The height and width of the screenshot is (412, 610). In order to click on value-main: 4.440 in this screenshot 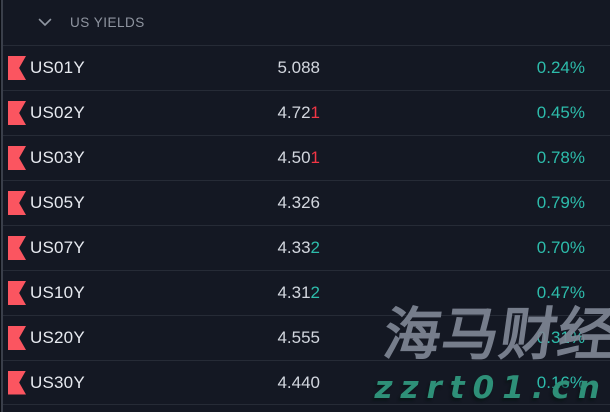, I will do `click(298, 382)`.